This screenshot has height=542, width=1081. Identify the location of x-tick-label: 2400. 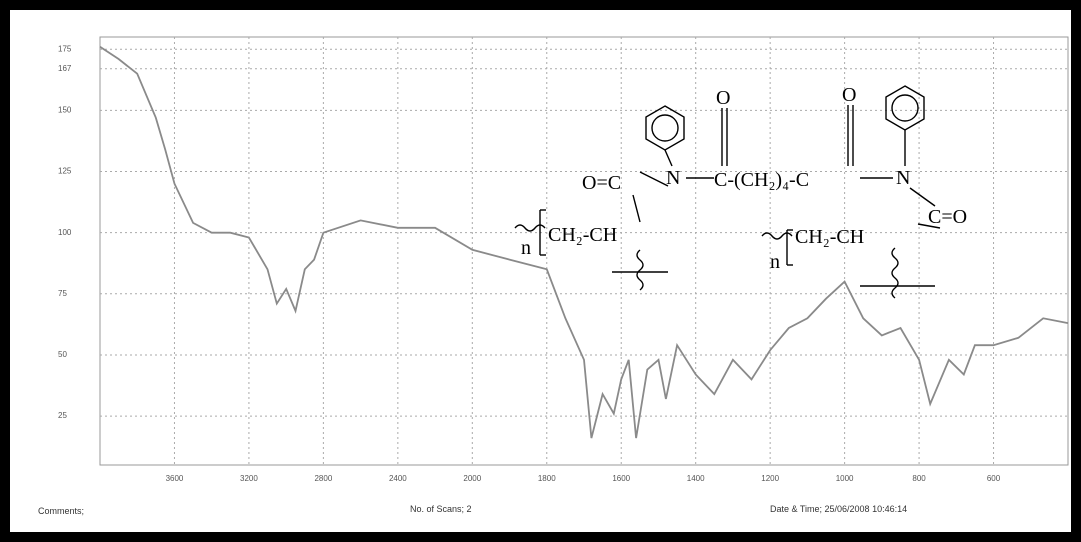
(398, 478).